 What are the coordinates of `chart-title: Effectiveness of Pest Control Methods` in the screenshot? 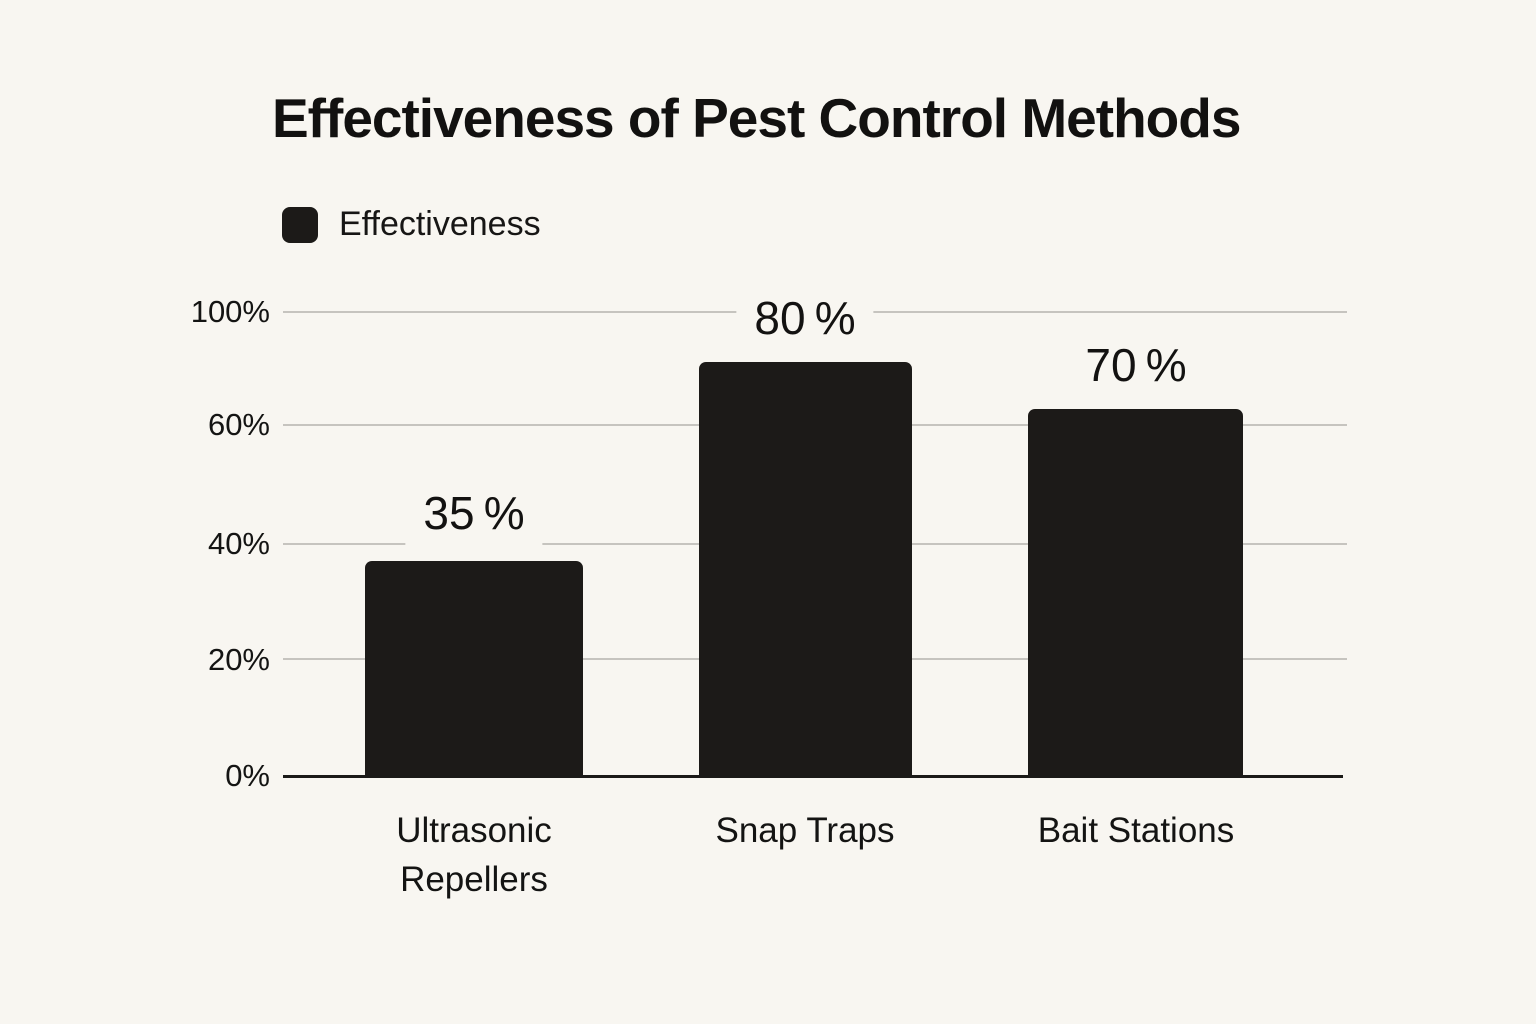 It's located at (756, 118).